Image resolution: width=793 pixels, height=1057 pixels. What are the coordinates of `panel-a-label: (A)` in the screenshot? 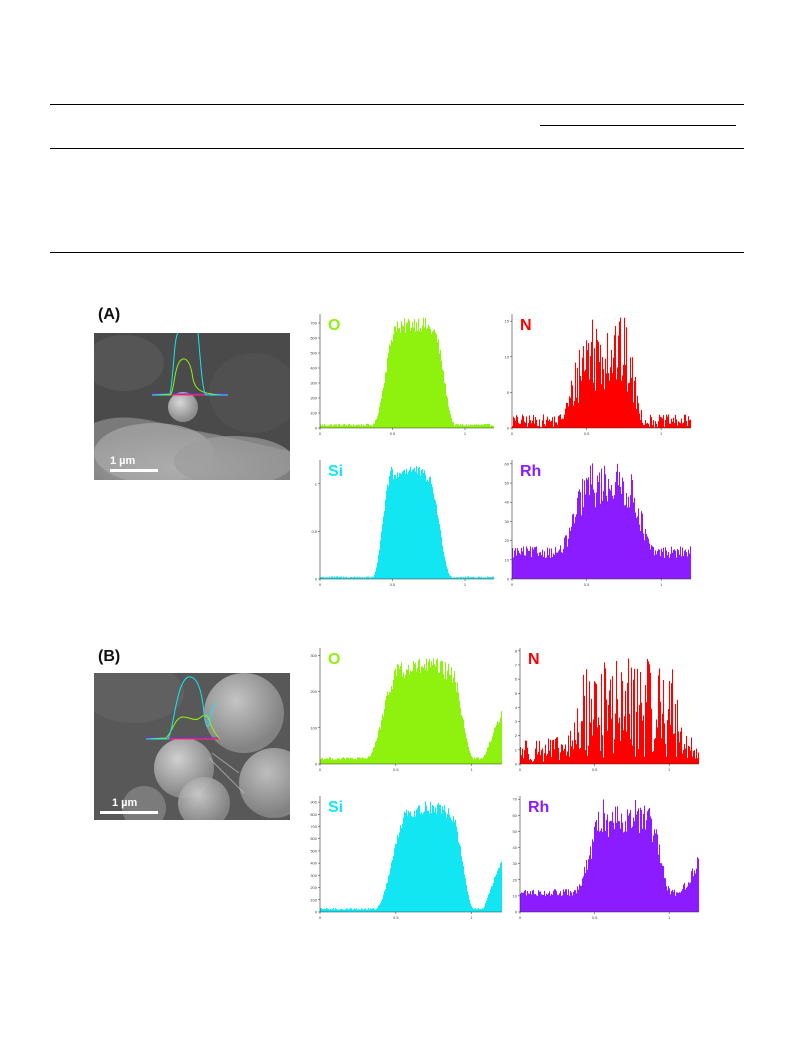 It's located at (109, 314).